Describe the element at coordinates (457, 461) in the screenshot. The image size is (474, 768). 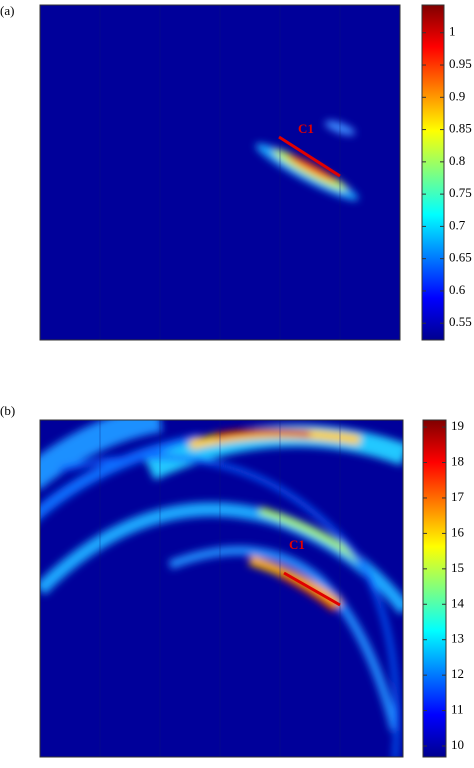
I see `colorbar-tick-label: 18` at that location.